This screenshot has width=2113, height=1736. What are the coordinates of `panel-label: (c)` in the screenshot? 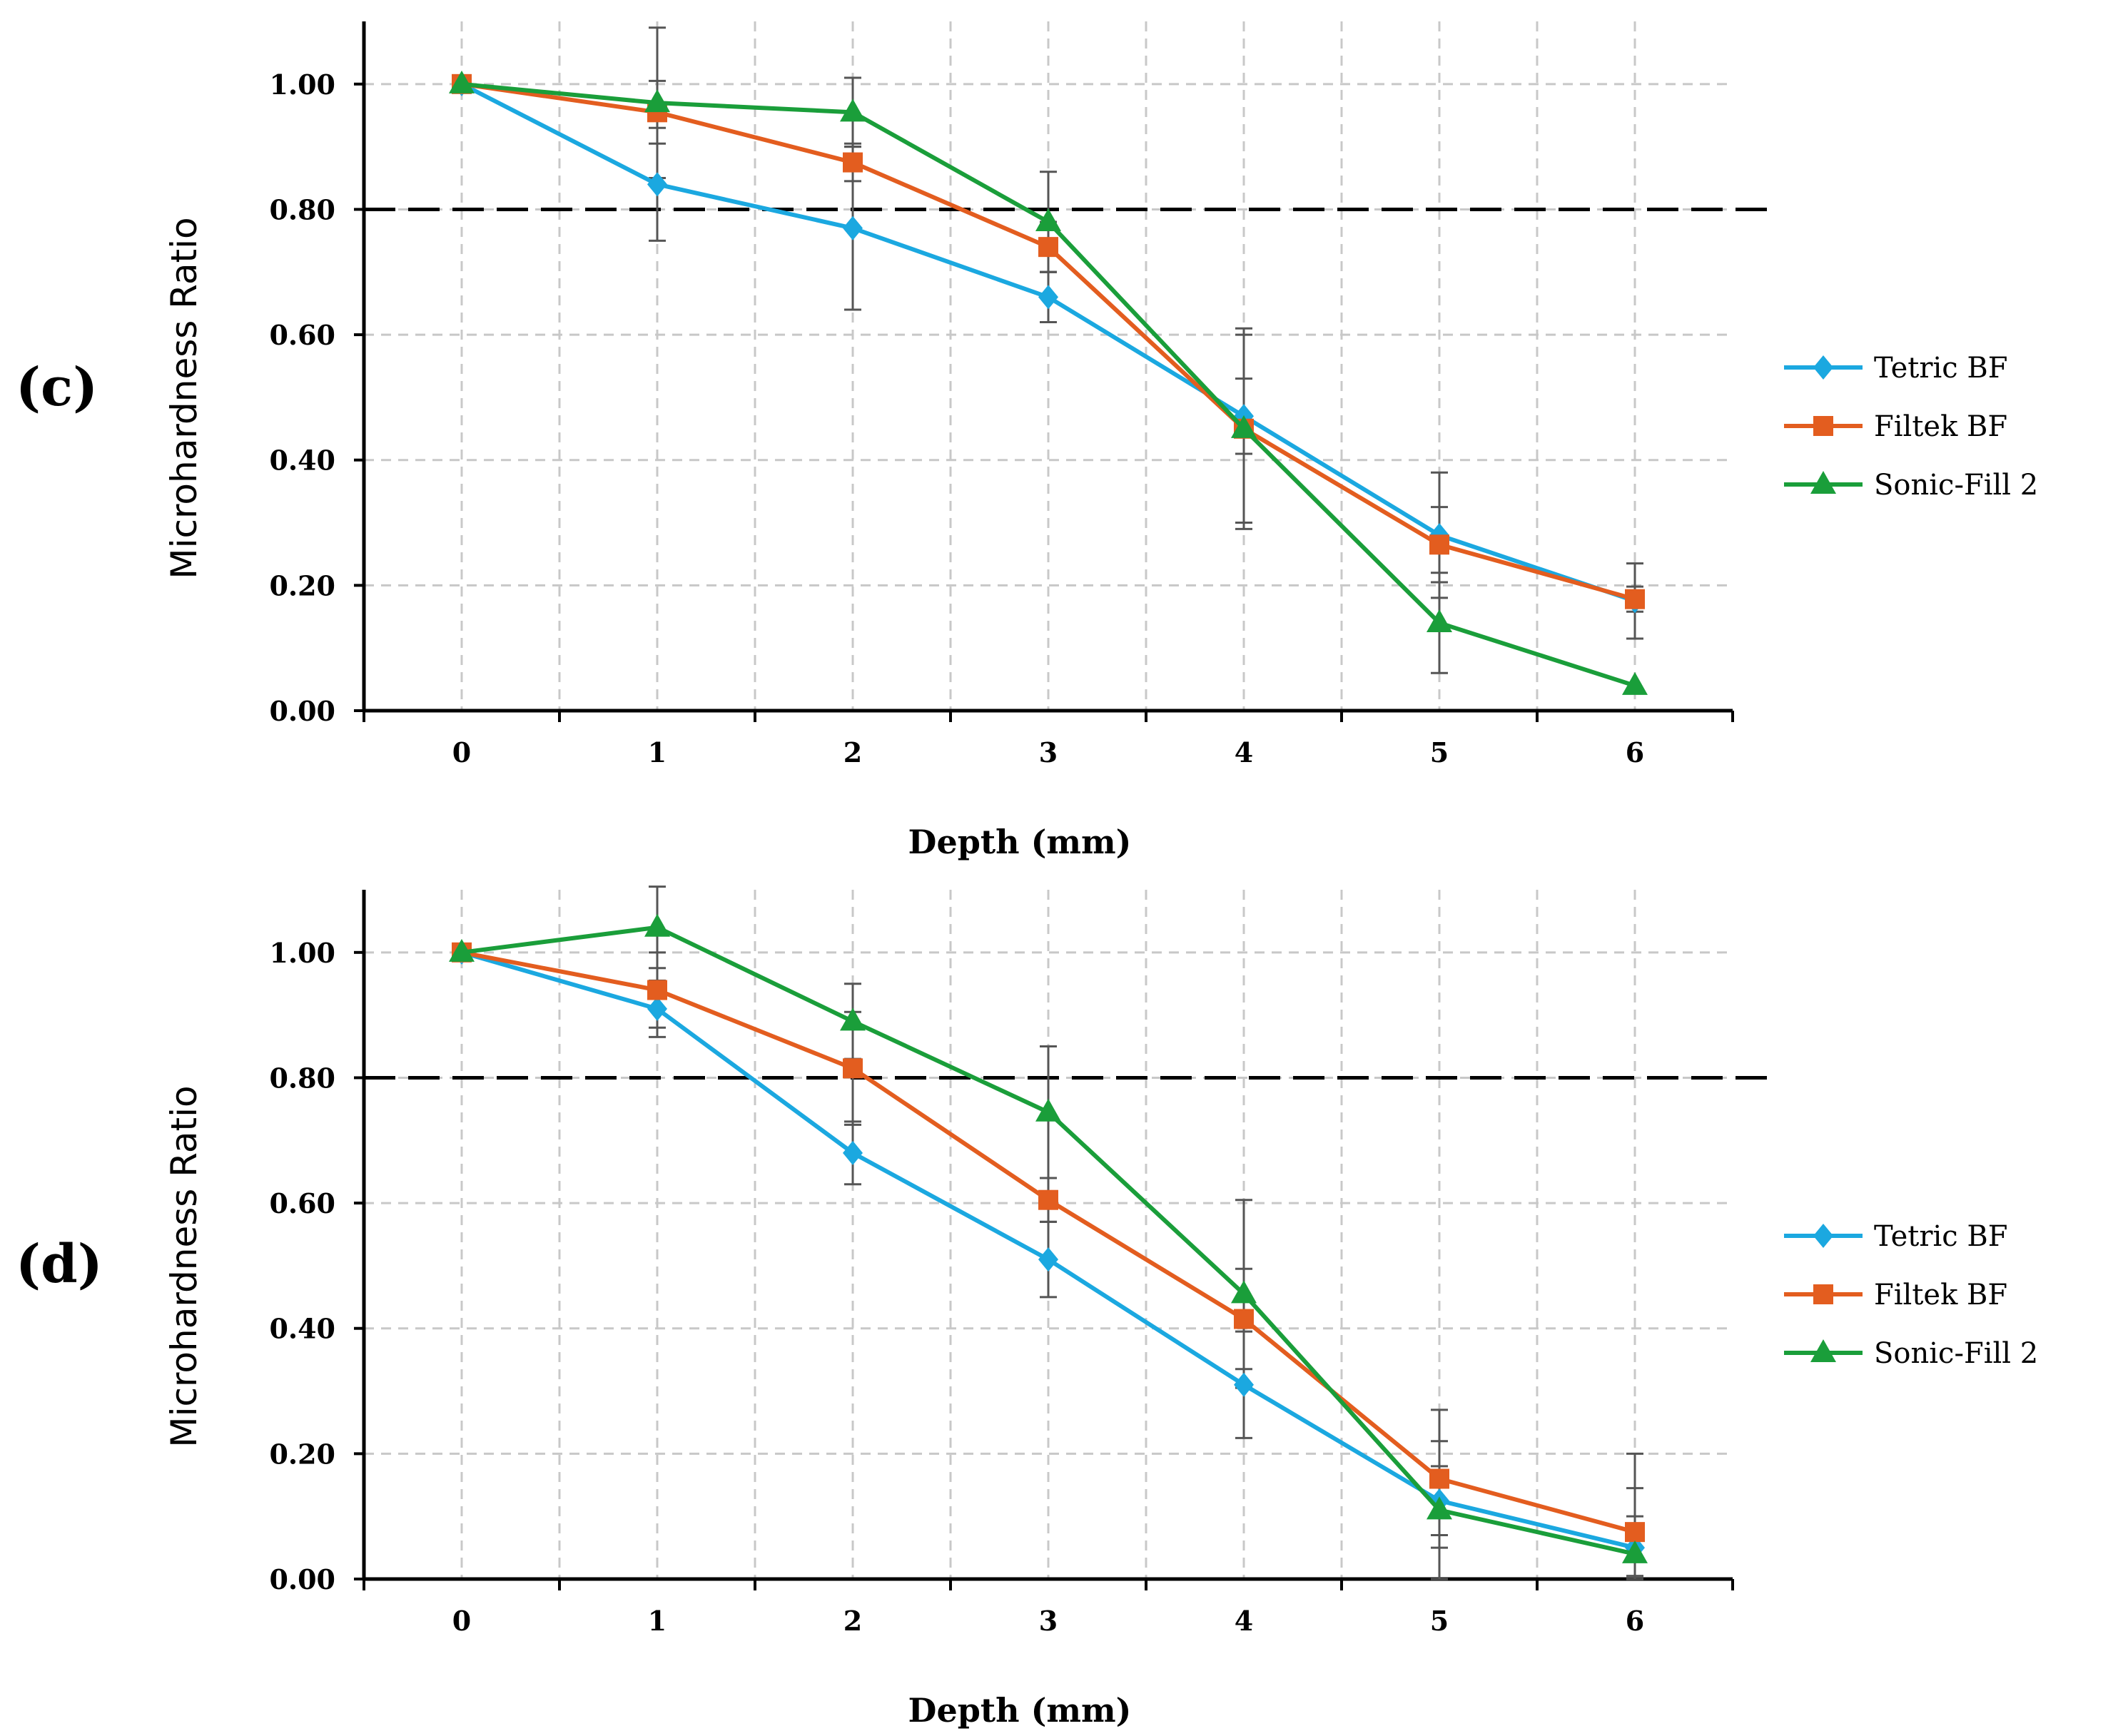 It's located at (57, 387).